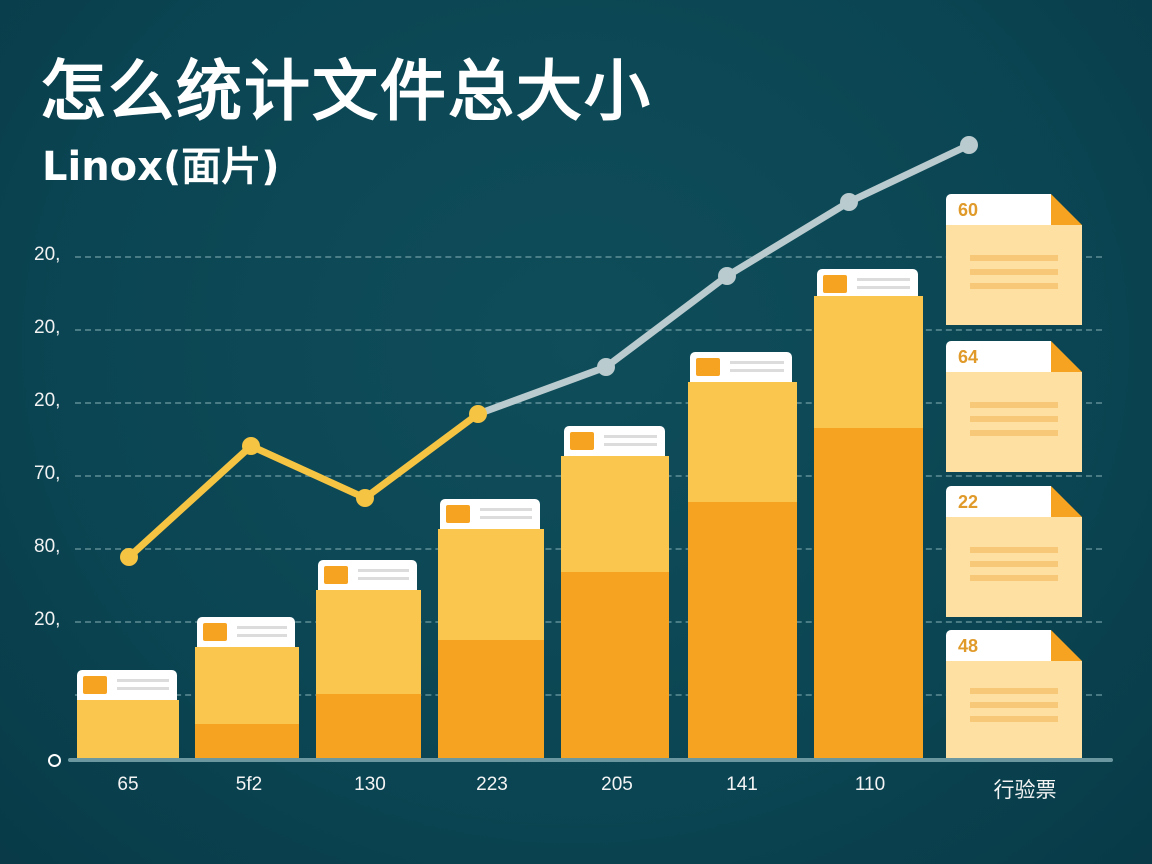  I want to click on x-axis-line, so click(590, 760).